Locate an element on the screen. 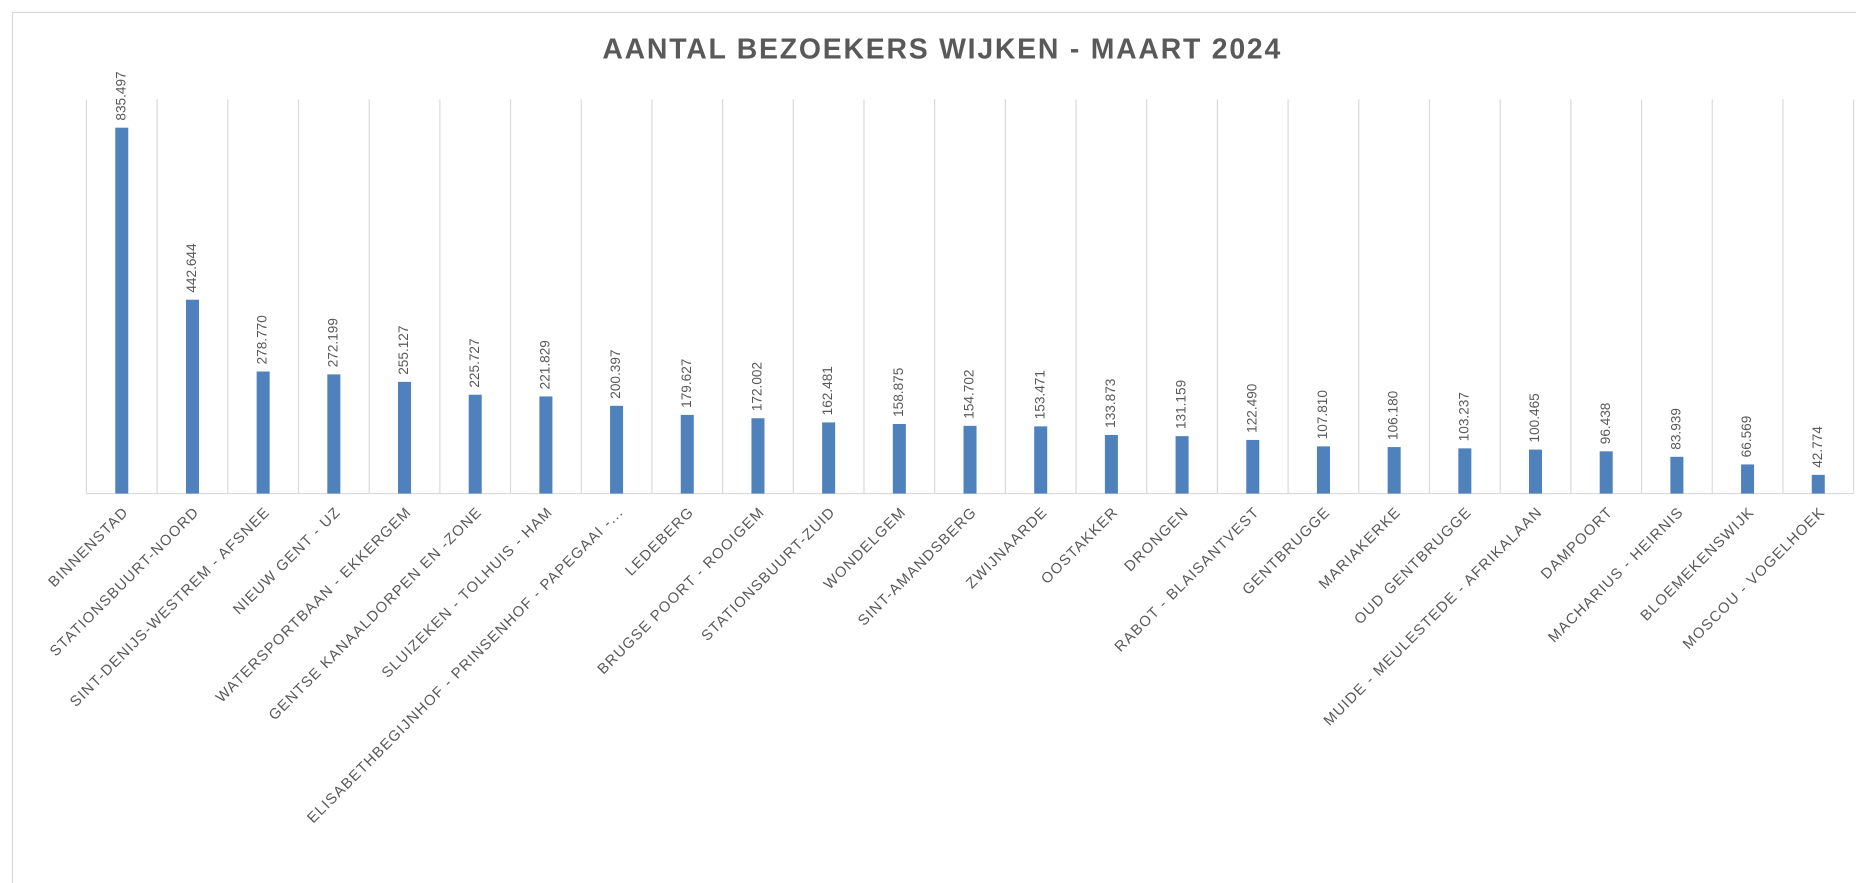  data-label: 255.127 is located at coordinates (403, 350).